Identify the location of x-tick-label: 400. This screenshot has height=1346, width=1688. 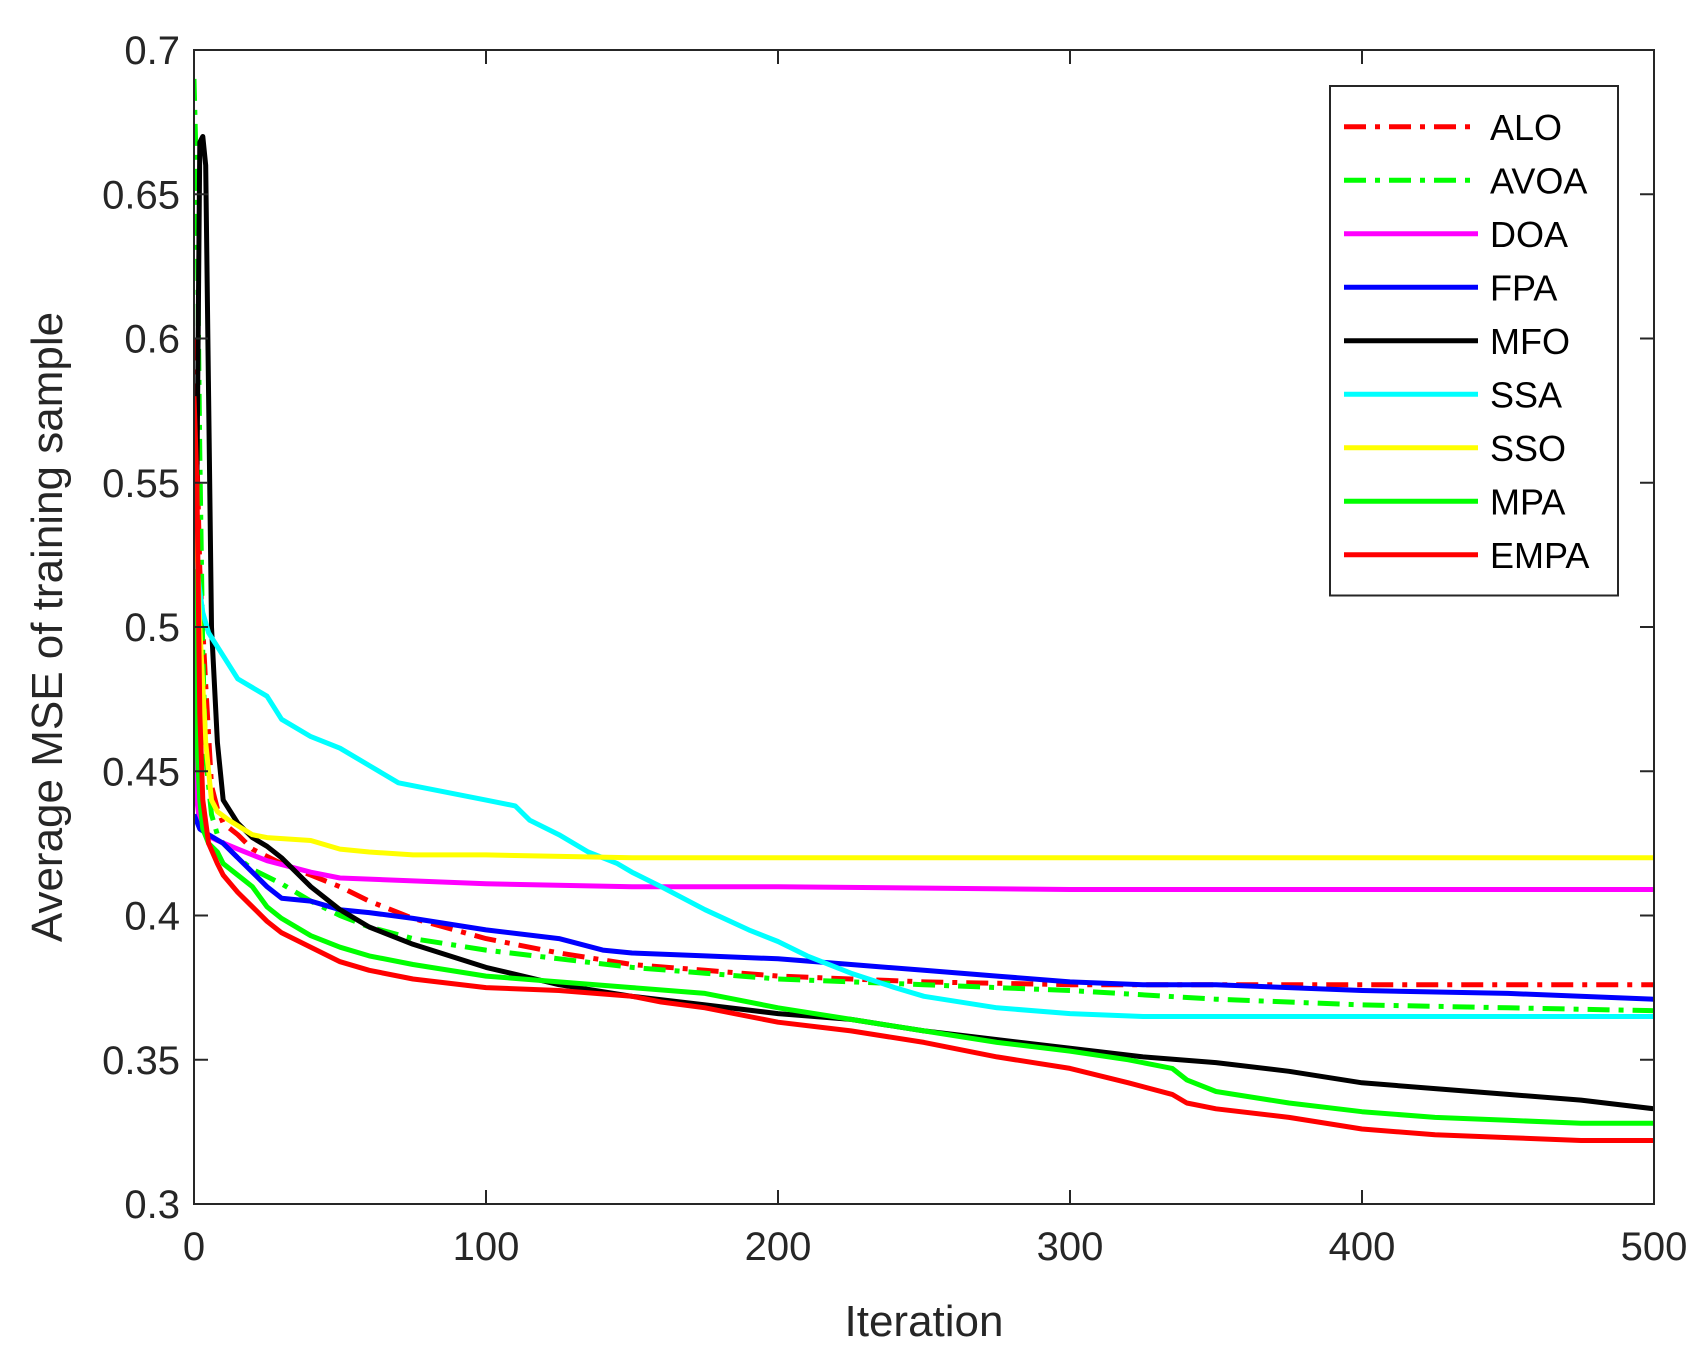
(1362, 1247).